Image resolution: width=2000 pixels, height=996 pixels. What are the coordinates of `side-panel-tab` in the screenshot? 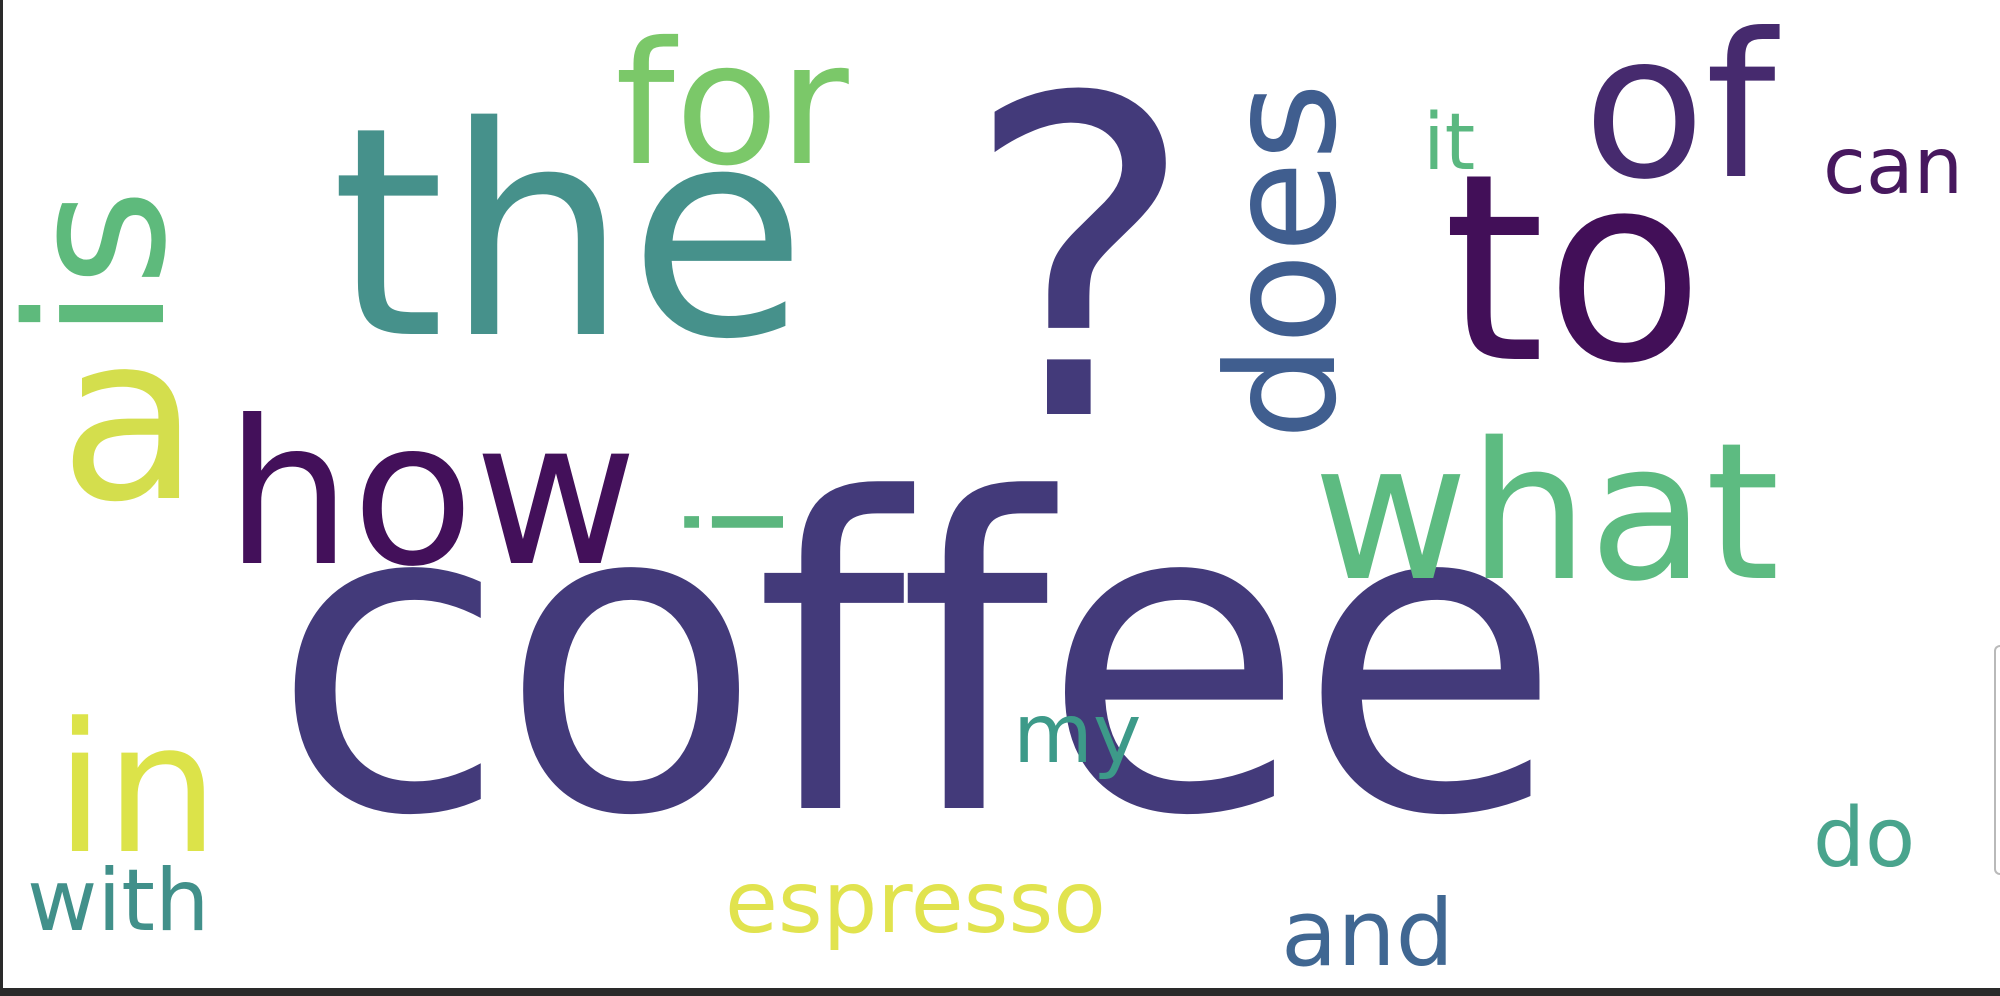 It's located at (1997, 760).